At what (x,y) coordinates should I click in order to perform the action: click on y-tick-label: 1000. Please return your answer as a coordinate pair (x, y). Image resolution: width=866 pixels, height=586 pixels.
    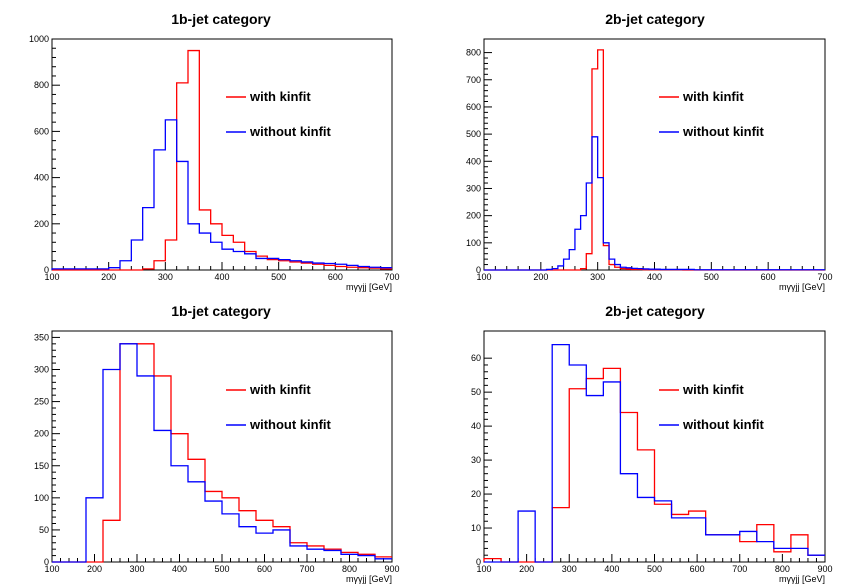
    Looking at the image, I should click on (39, 39).